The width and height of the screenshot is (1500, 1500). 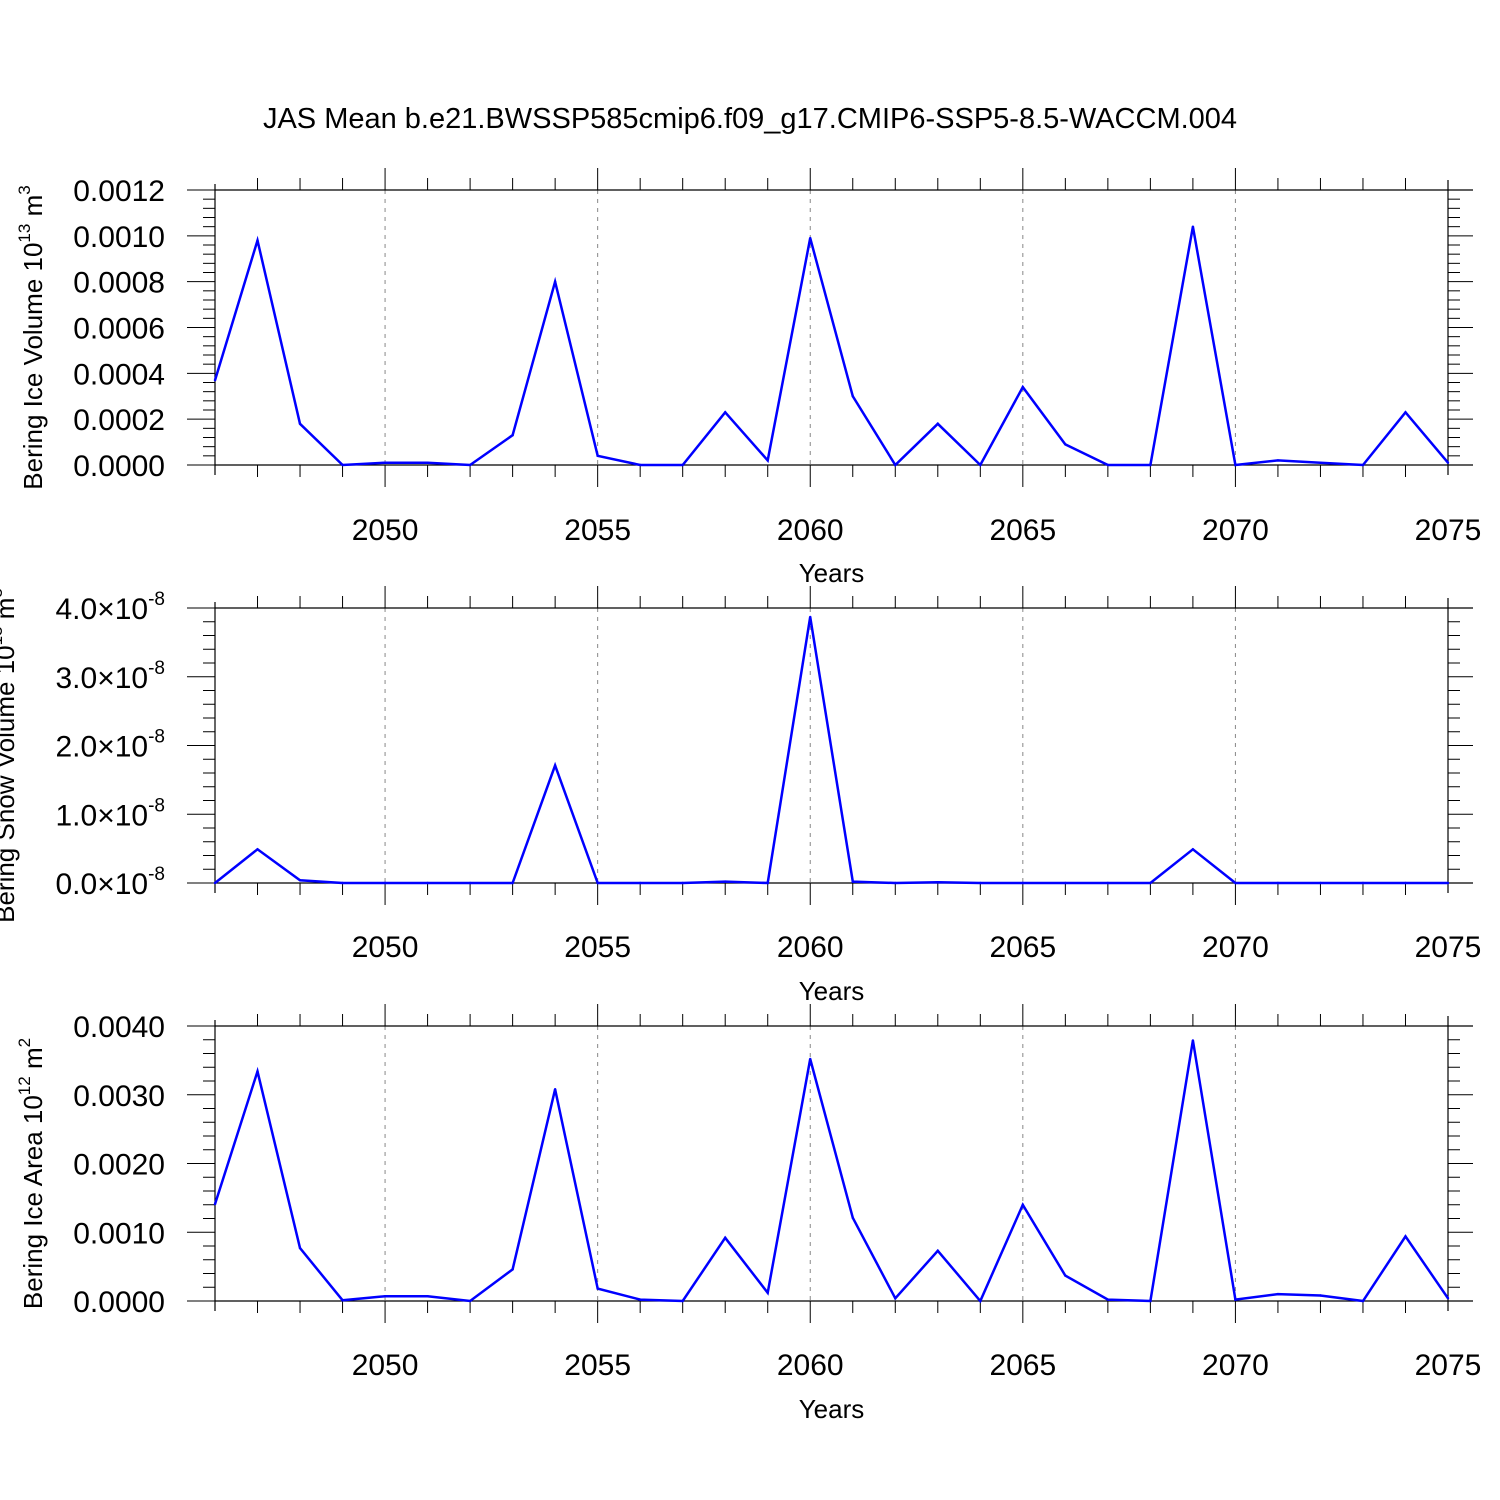 What do you see at coordinates (119, 466) in the screenshot?
I see `y-tick-label: 0.0000` at bounding box center [119, 466].